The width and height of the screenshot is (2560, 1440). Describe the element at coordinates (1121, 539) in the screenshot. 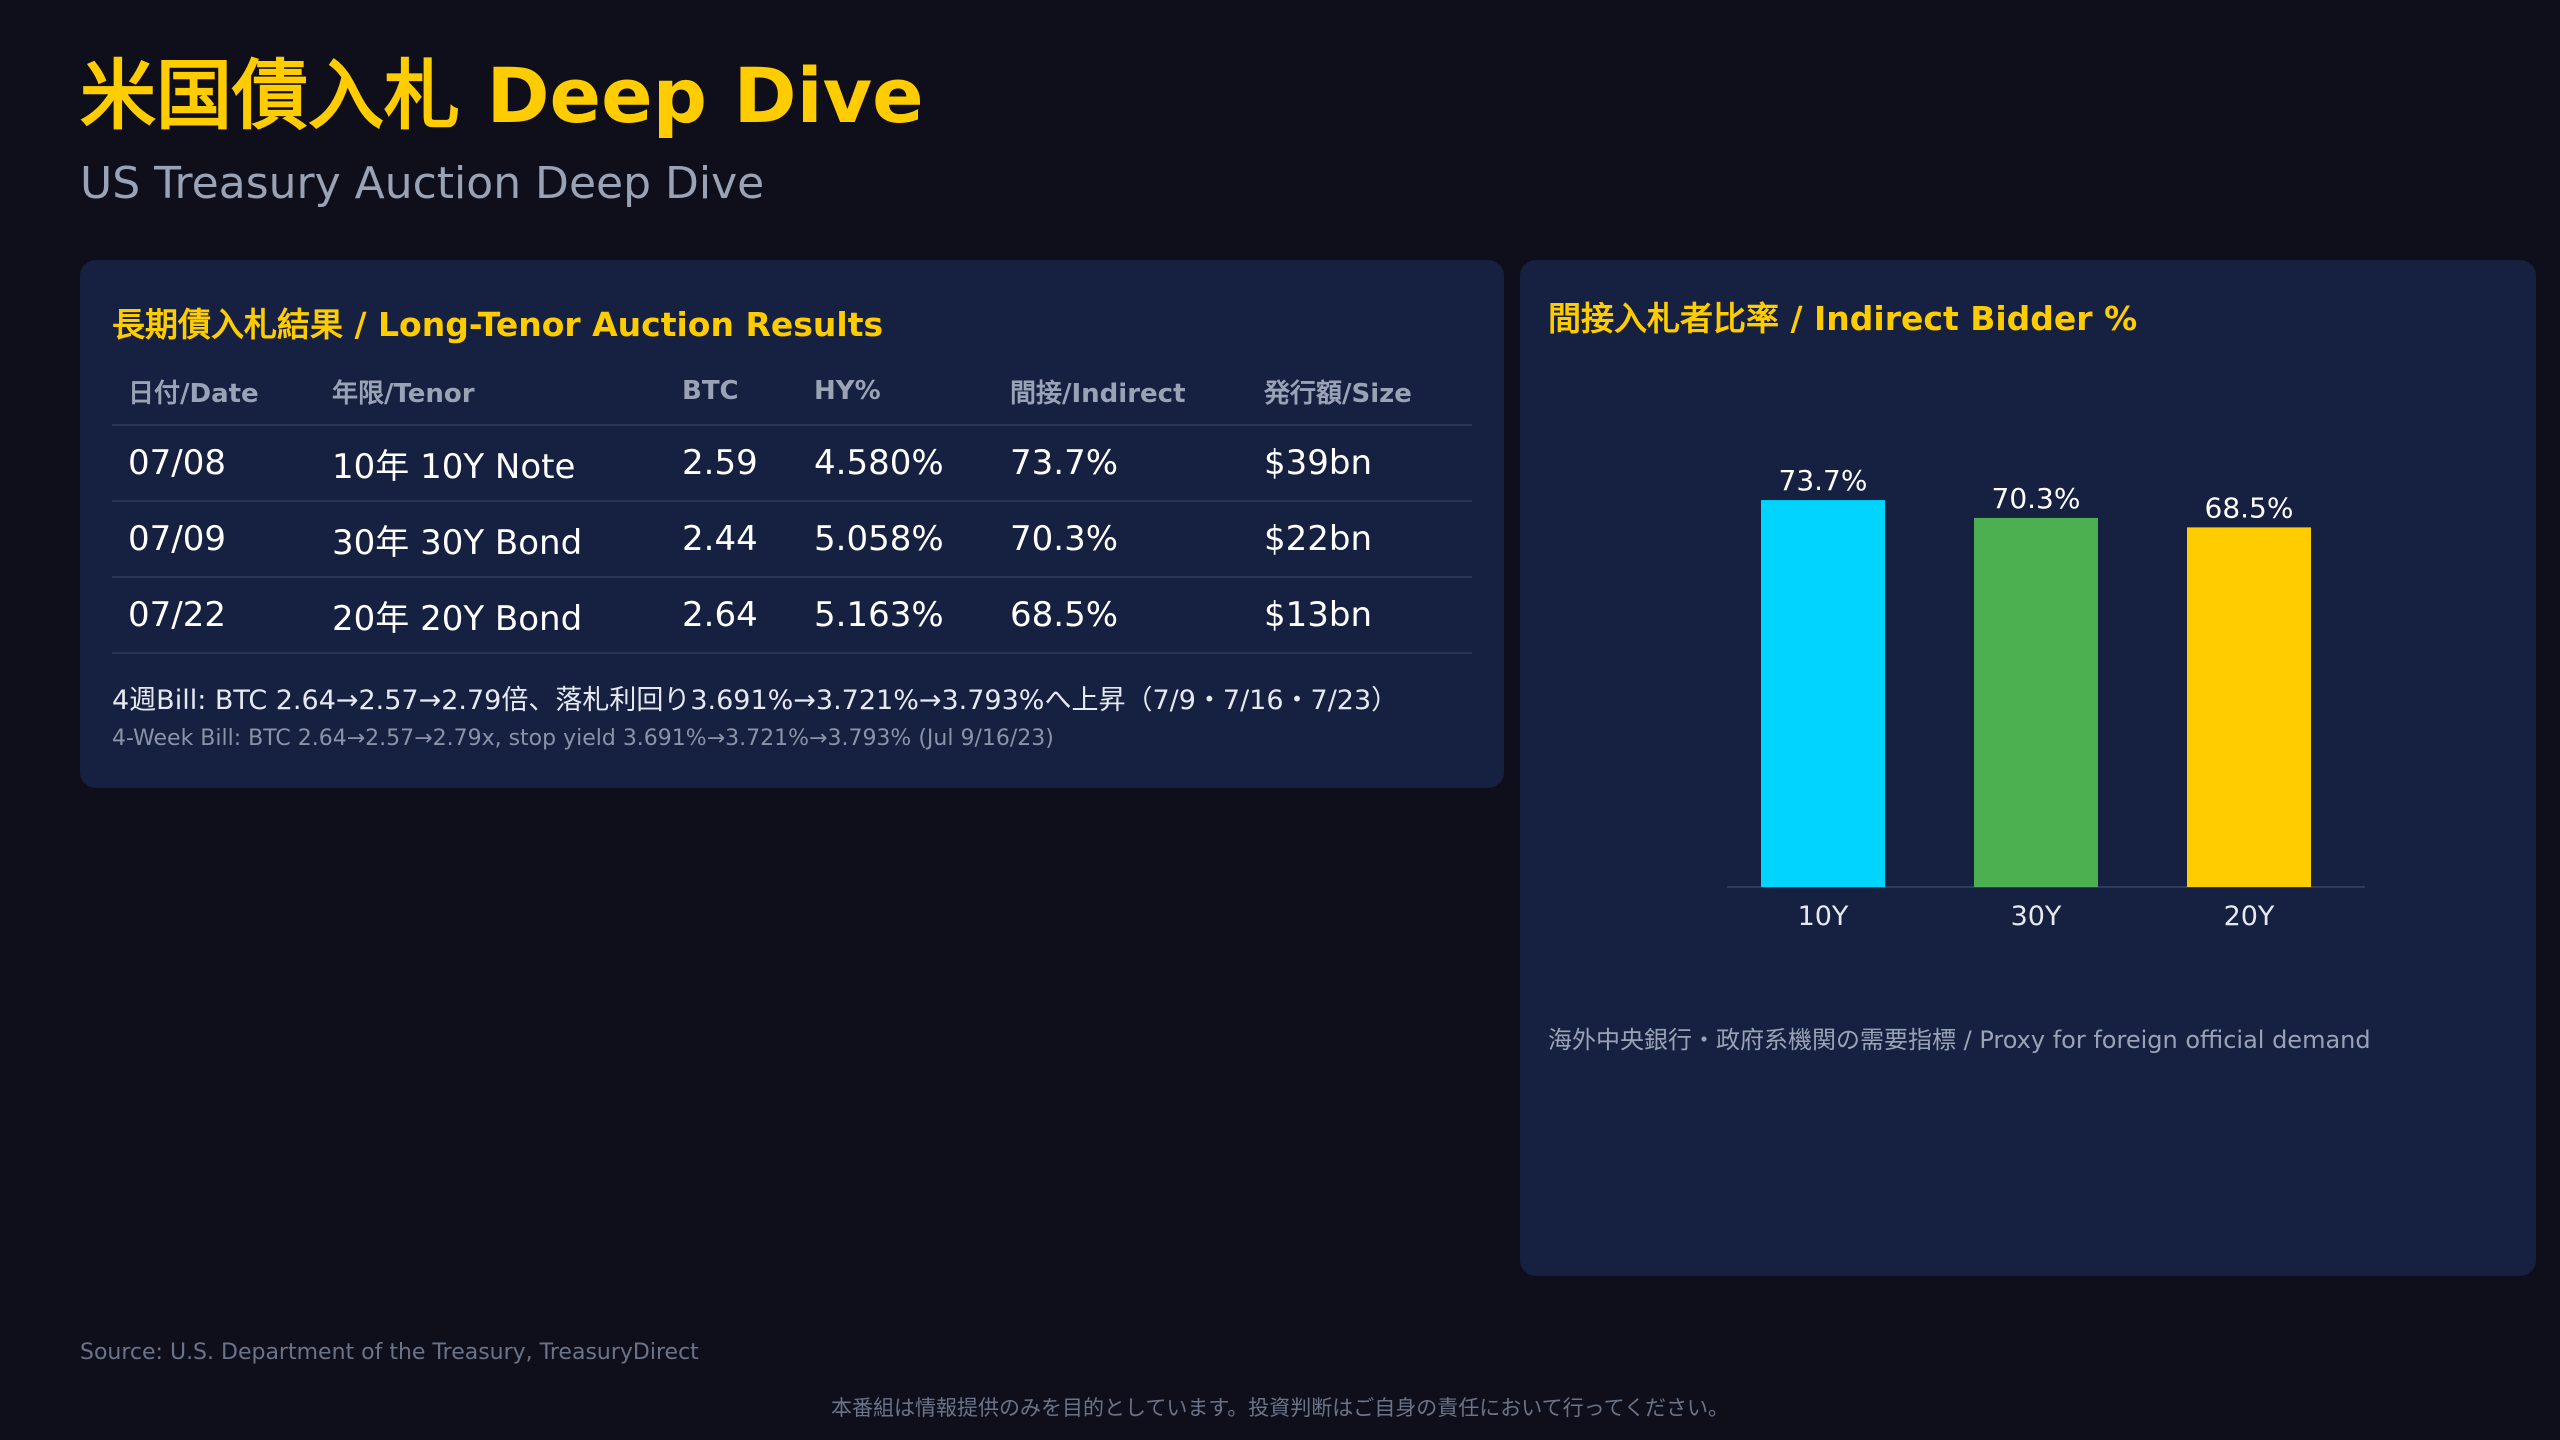

I see `cell-indirect: 70.3%` at that location.